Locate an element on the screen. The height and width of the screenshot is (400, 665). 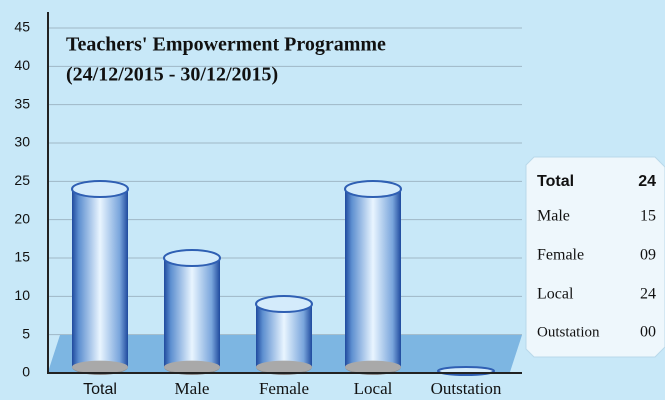
chart-subtitle: (24/12/2015 - 30/12/2015) is located at coordinates (172, 75).